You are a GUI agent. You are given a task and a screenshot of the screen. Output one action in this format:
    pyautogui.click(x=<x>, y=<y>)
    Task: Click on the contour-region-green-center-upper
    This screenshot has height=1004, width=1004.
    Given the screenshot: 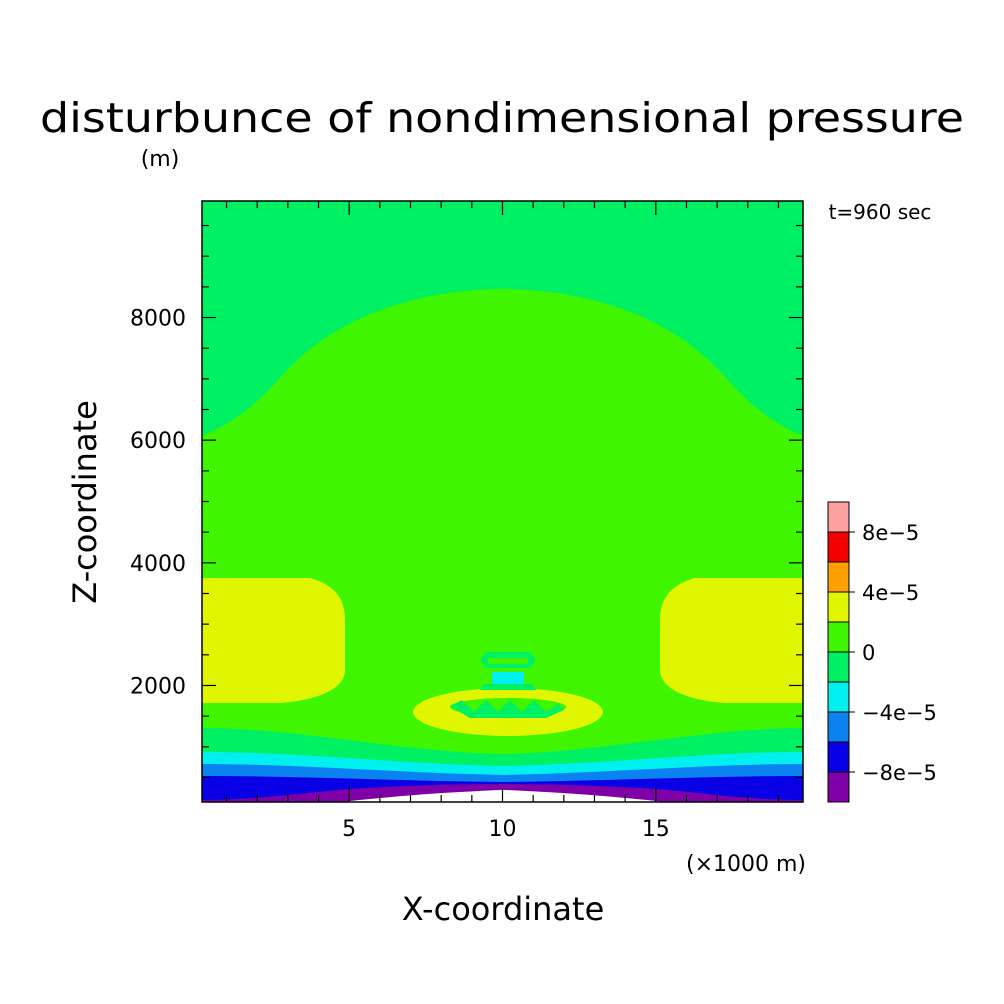 What is the action you would take?
    pyautogui.click(x=508, y=687)
    